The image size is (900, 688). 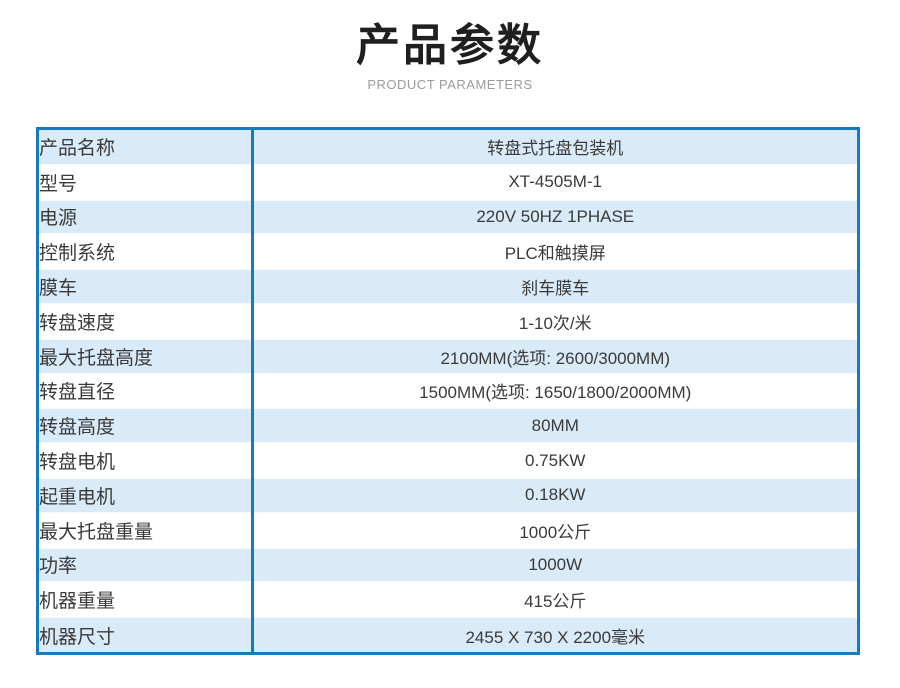 I want to click on param-label-cell: 产品名称, so click(x=146, y=148).